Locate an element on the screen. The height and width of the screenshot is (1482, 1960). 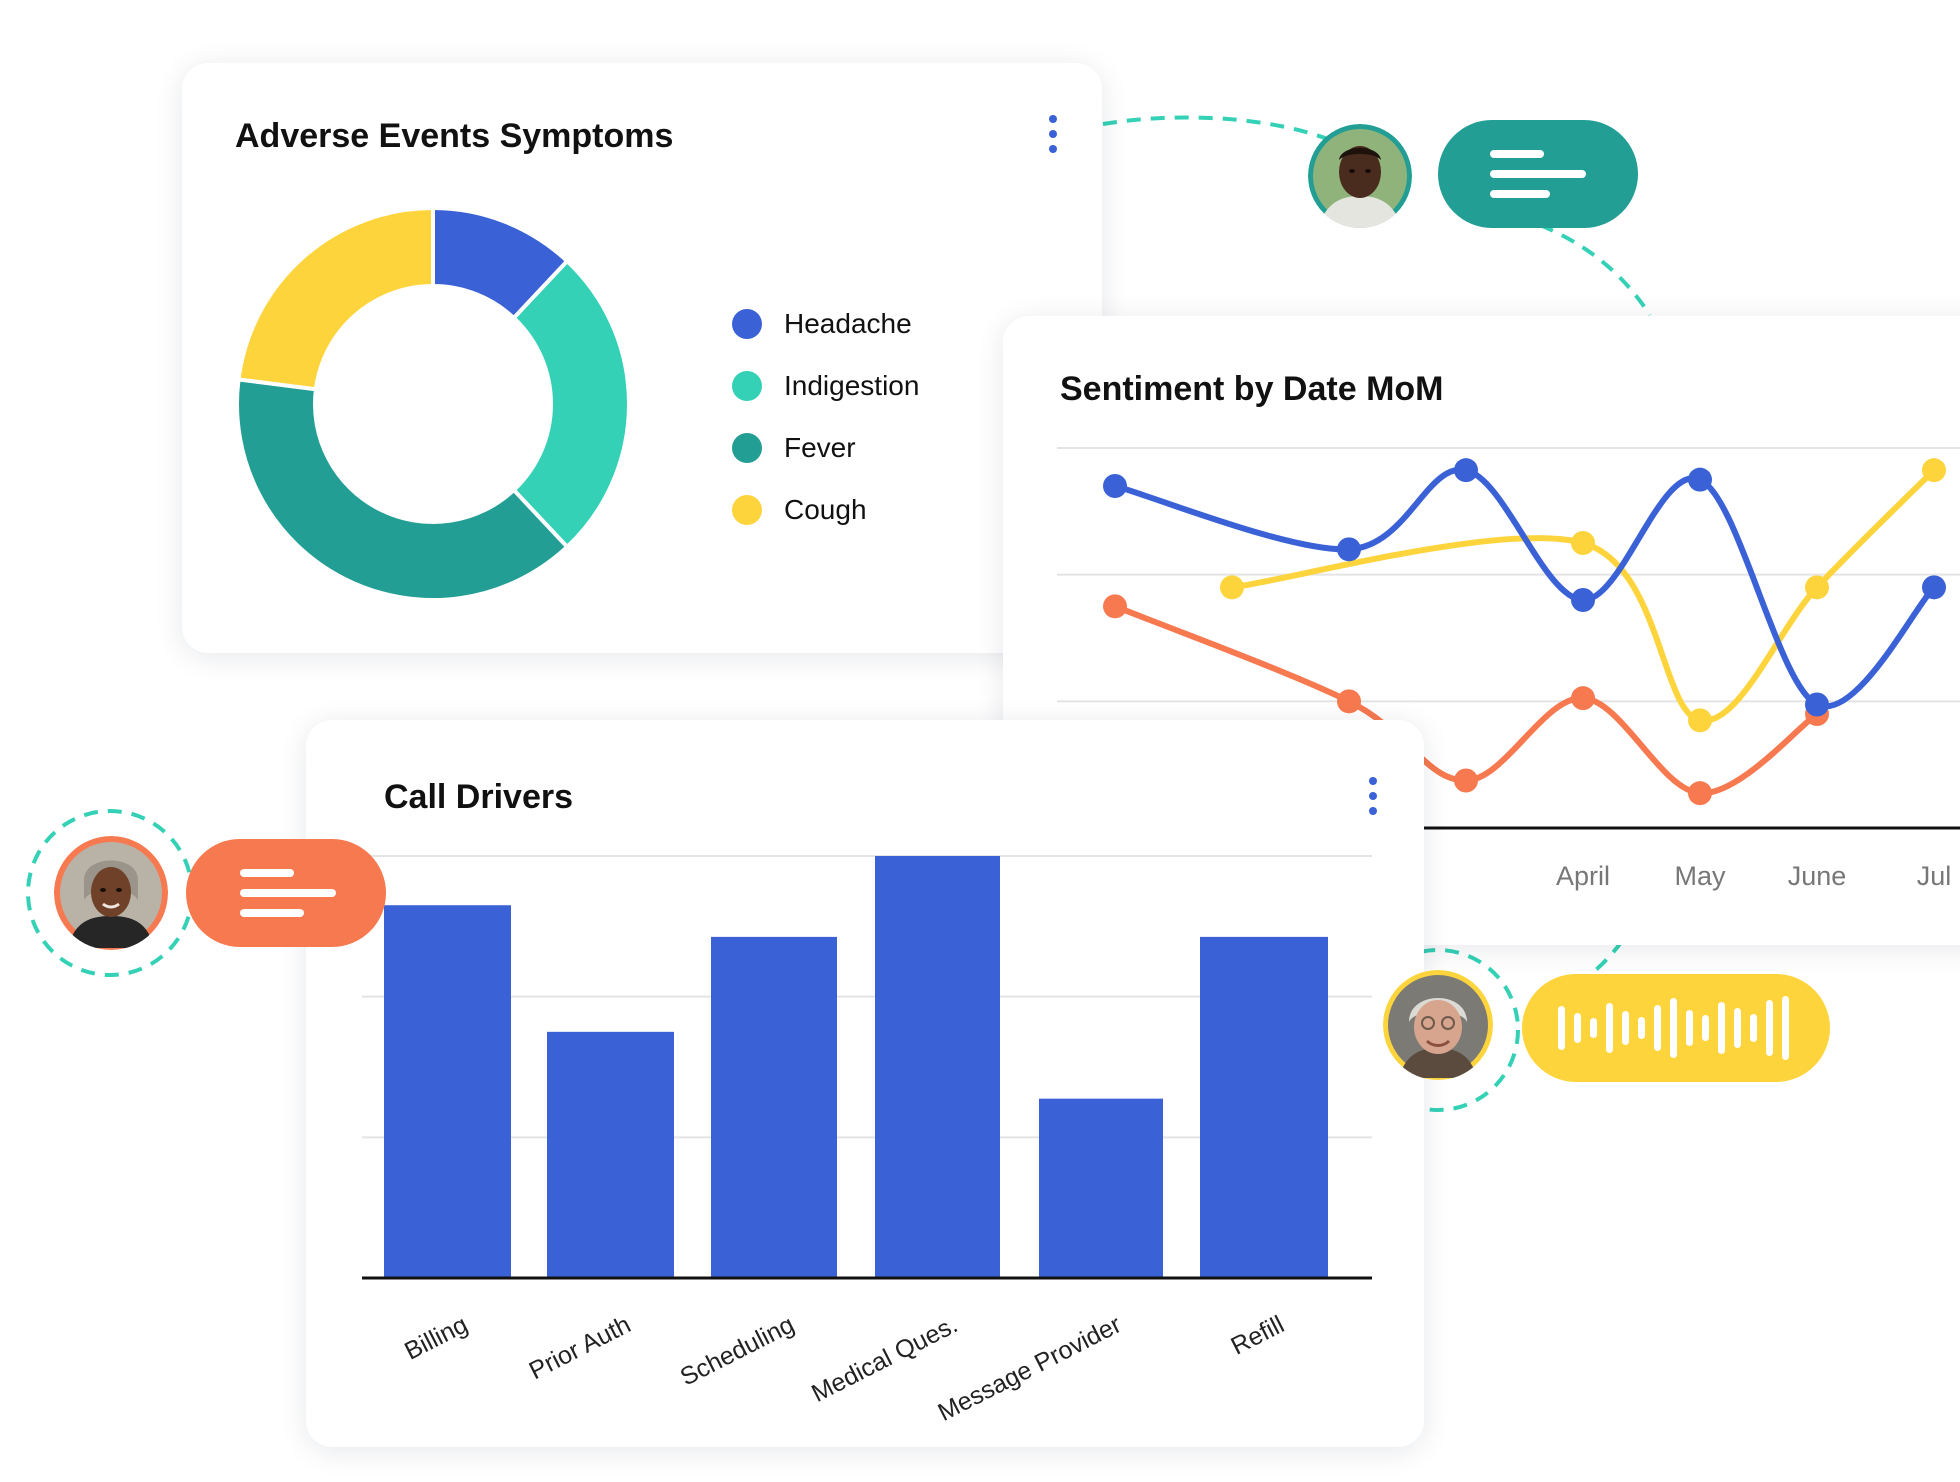
donut-chart is located at coordinates (433, 403).